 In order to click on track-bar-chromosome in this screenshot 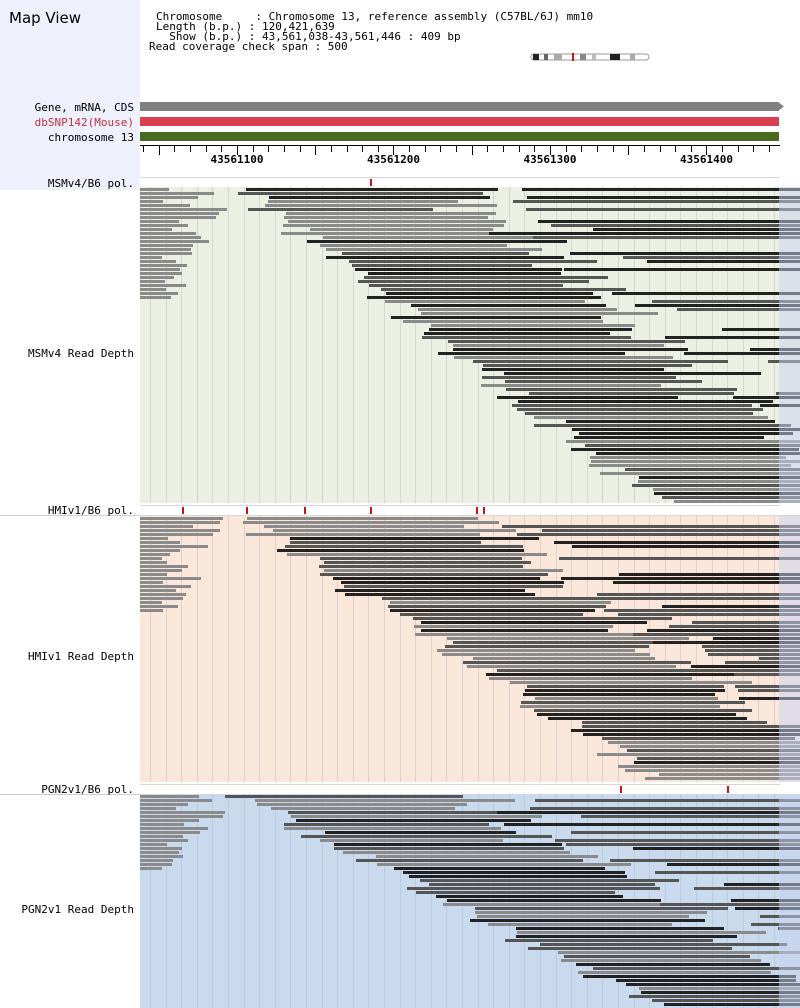, I will do `click(459, 136)`.